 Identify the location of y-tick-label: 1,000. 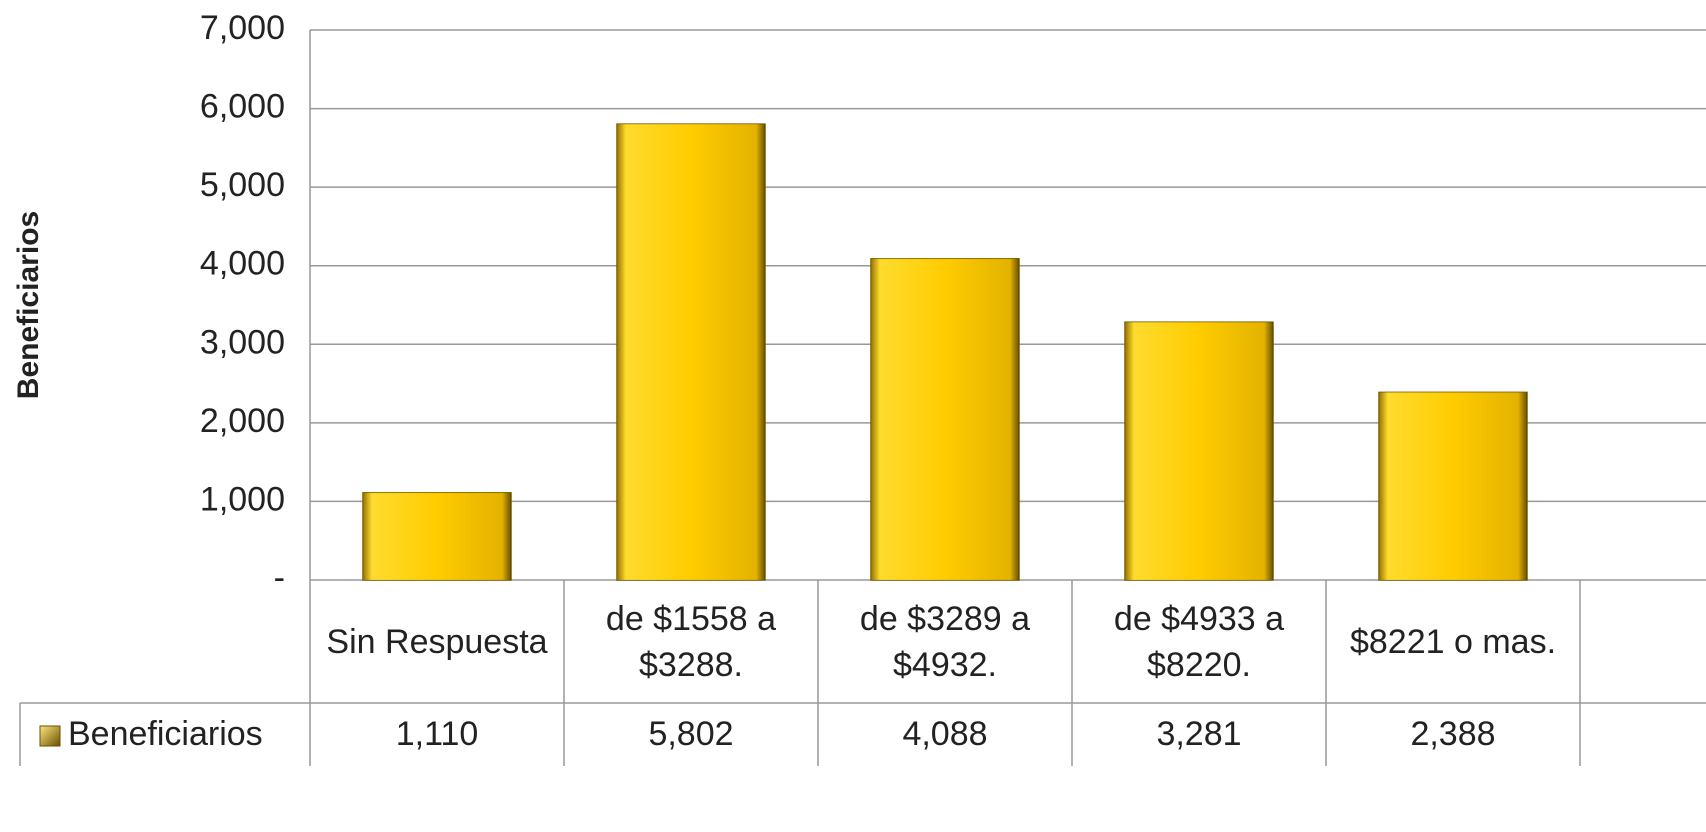
(242, 499).